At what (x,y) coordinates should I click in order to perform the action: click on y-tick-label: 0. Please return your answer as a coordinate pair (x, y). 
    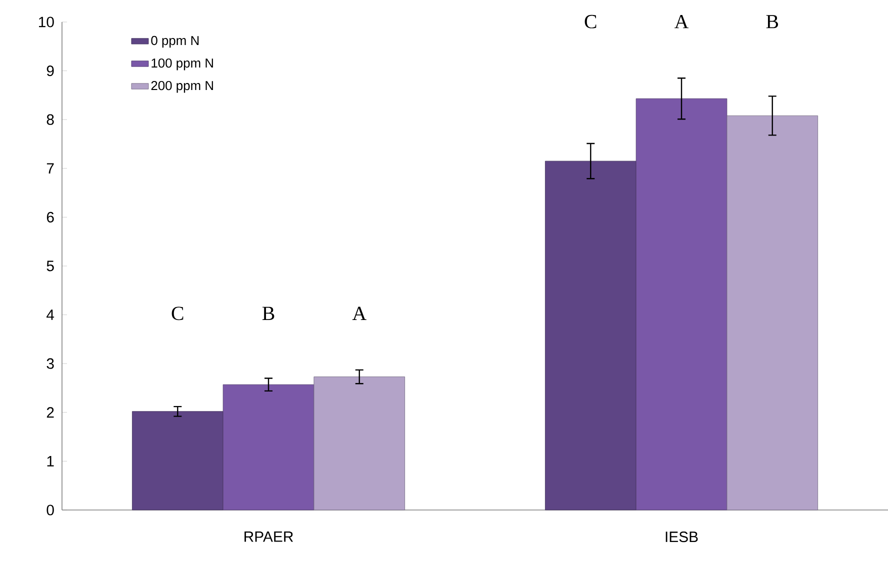
    Looking at the image, I should click on (50, 510).